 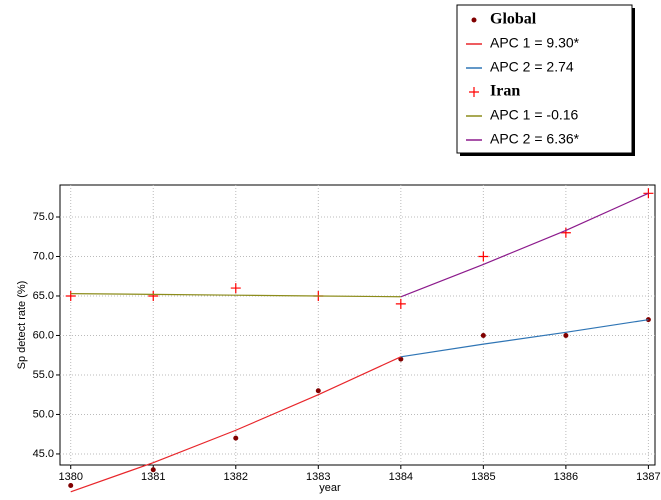 What do you see at coordinates (544, 79) in the screenshot?
I see `legend-box` at bounding box center [544, 79].